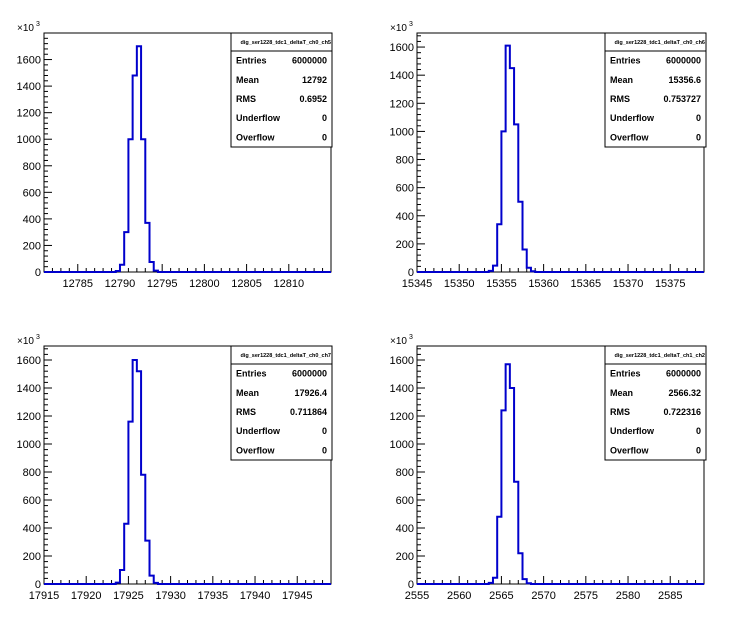  What do you see at coordinates (543, 596) in the screenshot?
I see `x-tick-label: 2570` at bounding box center [543, 596].